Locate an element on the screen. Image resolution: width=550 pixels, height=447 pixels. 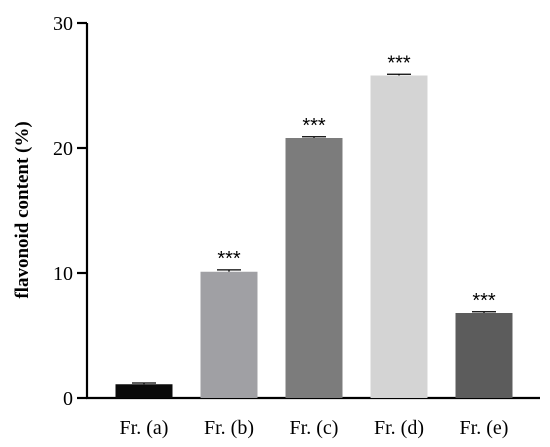
y-tick-label: 0 is located at coordinates (68, 399).